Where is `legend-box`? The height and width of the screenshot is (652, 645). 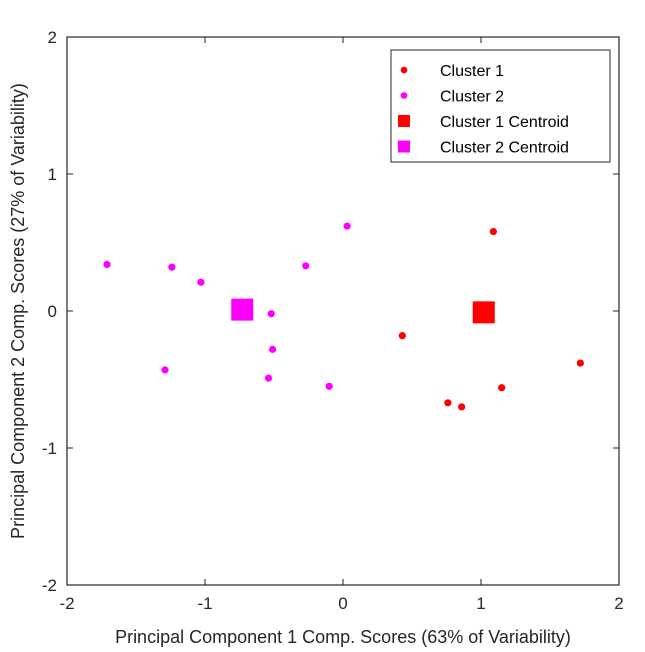
legend-box is located at coordinates (500, 106).